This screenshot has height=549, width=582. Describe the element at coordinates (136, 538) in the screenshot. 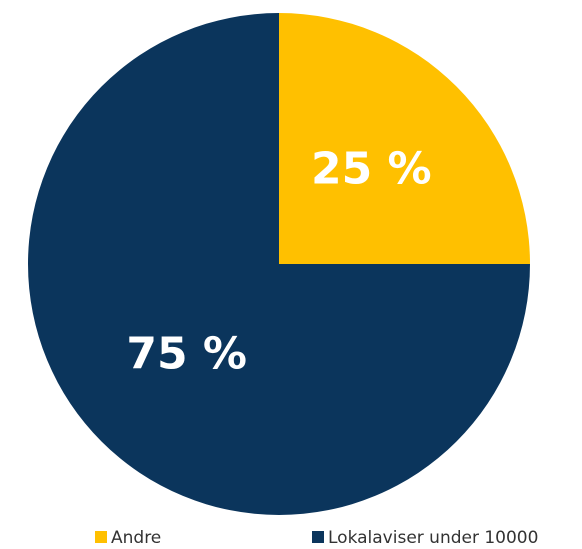

I see `legend-label: Andre` at that location.